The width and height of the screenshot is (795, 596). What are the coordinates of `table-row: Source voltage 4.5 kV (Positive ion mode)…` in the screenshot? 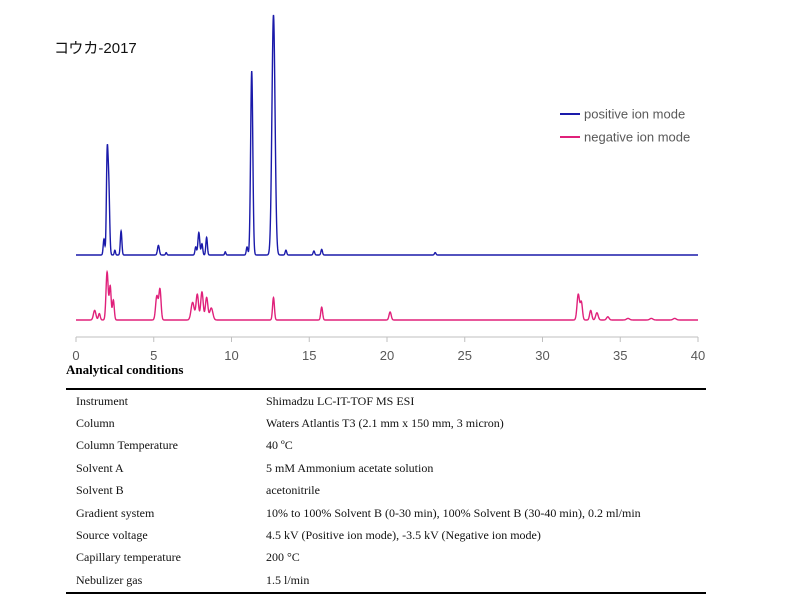 It's located at (386, 535).